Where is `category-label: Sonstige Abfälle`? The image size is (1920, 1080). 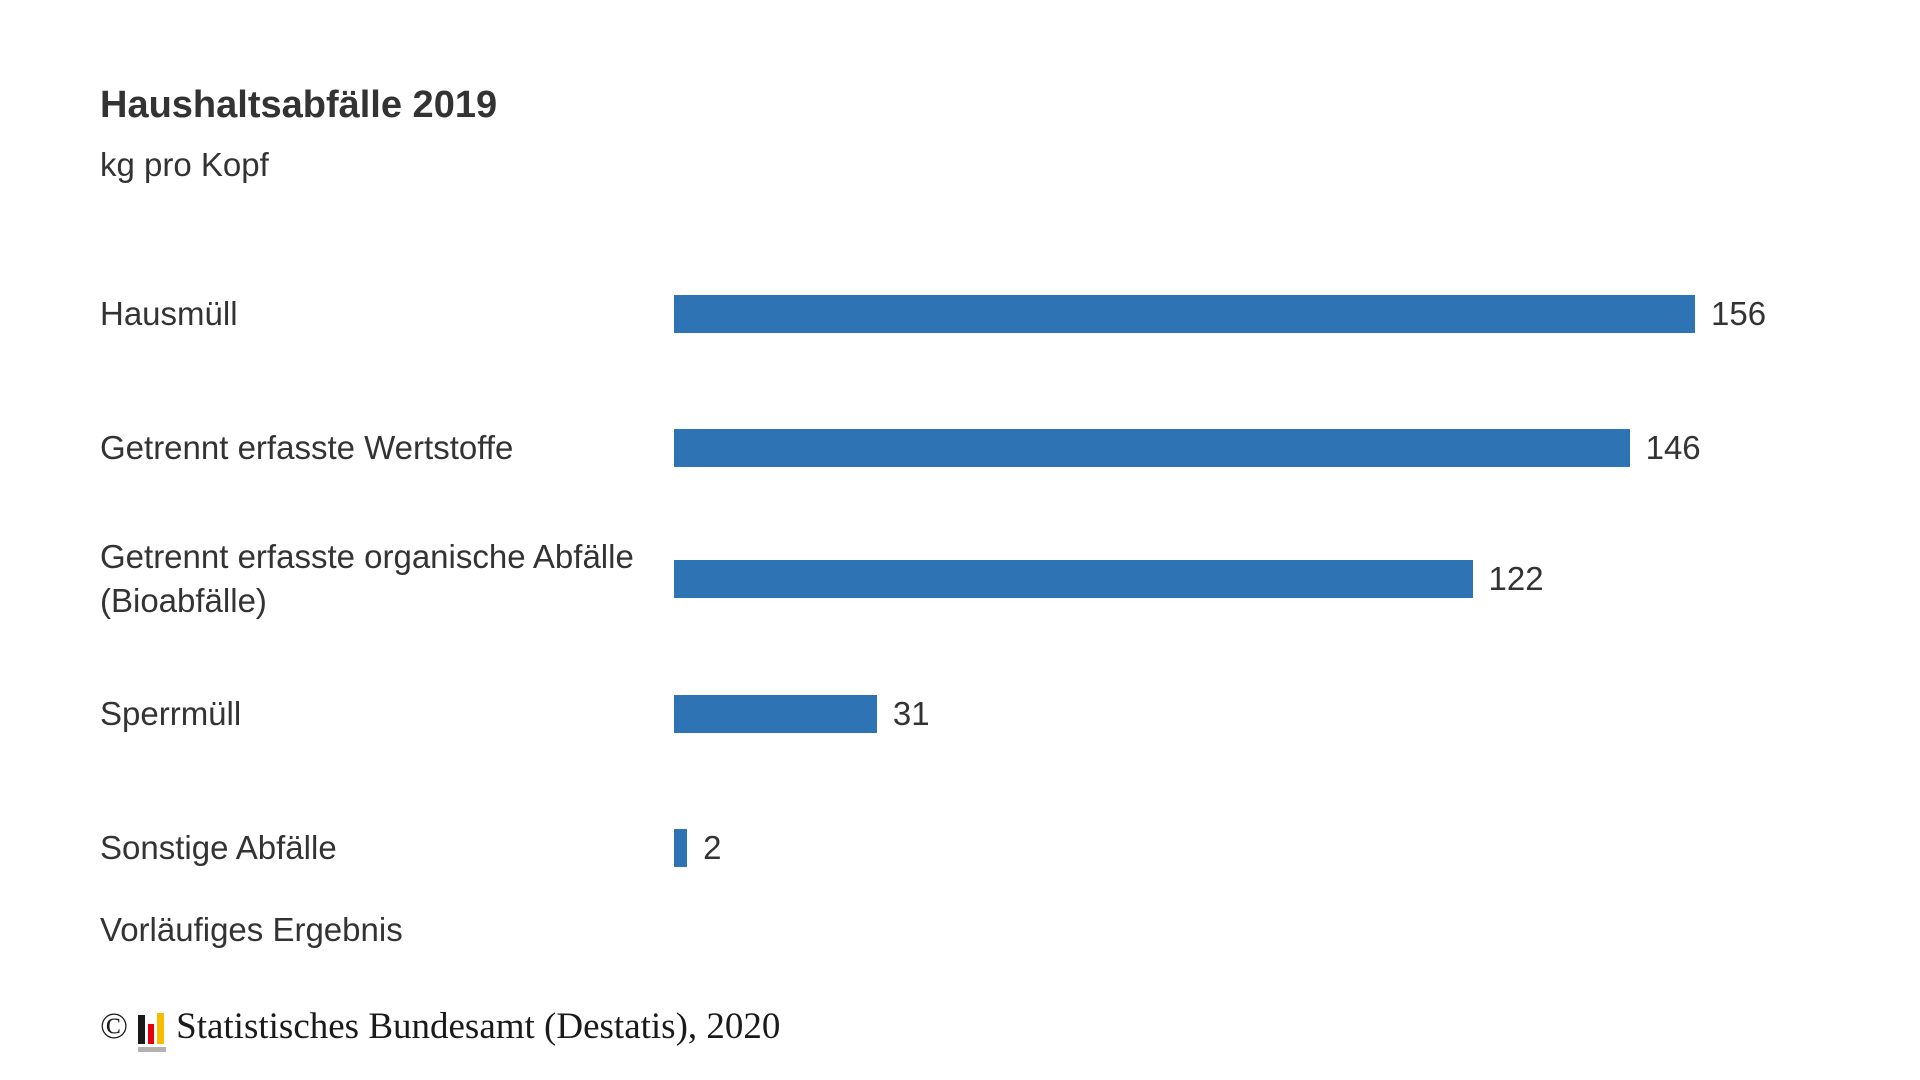 category-label: Sonstige Abfälle is located at coordinates (218, 848).